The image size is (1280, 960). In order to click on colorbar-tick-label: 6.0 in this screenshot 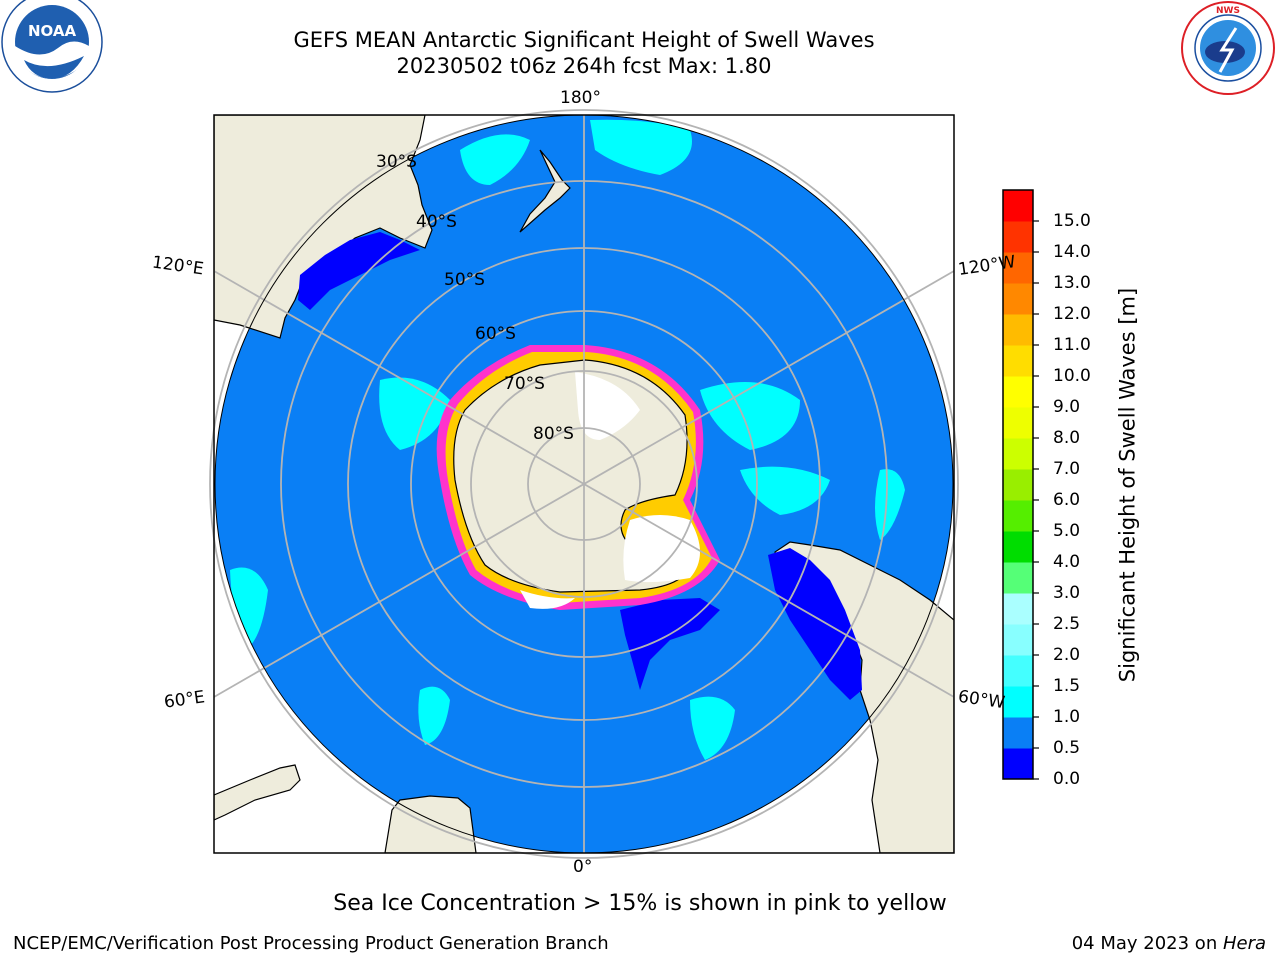, I will do `click(1067, 500)`.